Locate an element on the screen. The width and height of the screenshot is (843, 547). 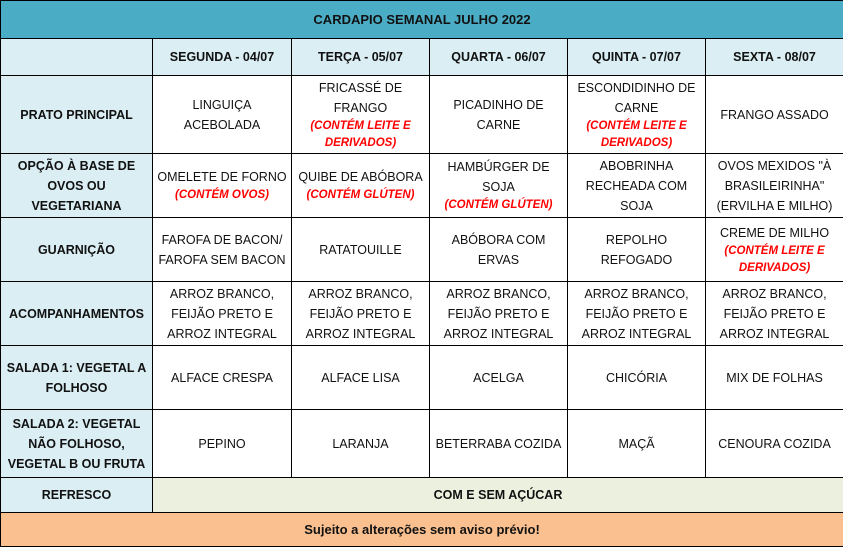
dish-name: FAROFA DE BACON/ FAROFA SEM BACON is located at coordinates (221, 250).